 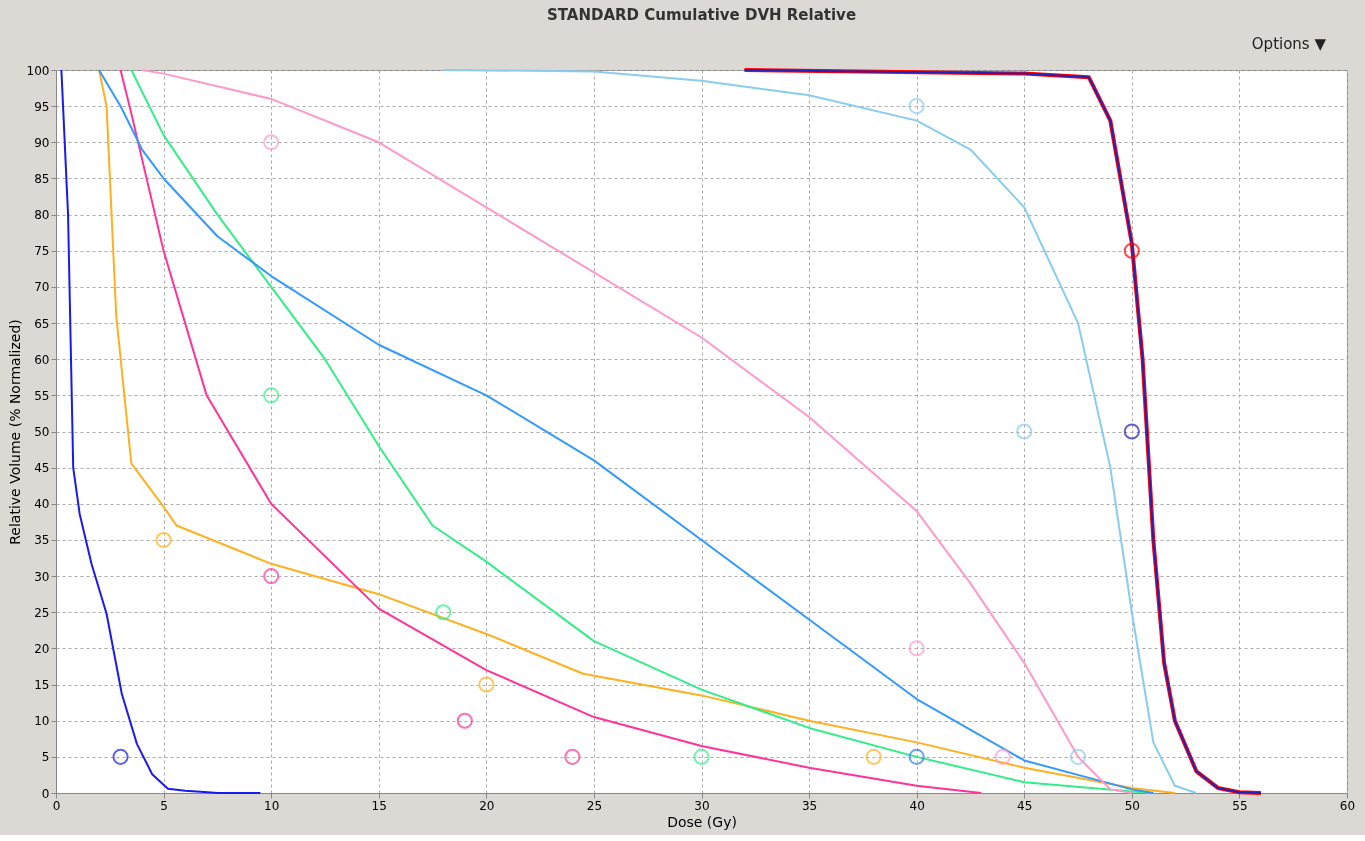 I want to click on y-tick-label: 65, so click(x=42, y=323).